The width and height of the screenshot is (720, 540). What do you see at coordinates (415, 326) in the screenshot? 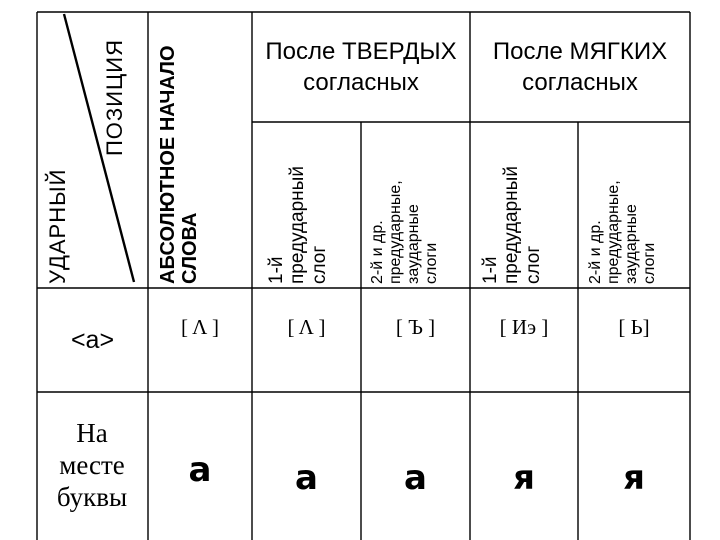
I see `phoneme-hard-other: [ Ъ ]` at bounding box center [415, 326].